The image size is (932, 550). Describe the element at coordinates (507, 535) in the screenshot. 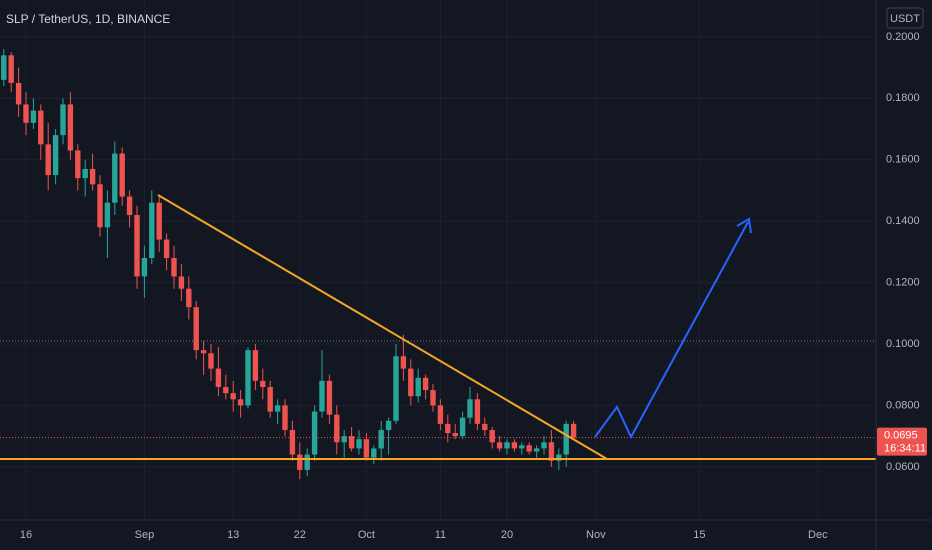

I see `x-tick-label: 20` at that location.